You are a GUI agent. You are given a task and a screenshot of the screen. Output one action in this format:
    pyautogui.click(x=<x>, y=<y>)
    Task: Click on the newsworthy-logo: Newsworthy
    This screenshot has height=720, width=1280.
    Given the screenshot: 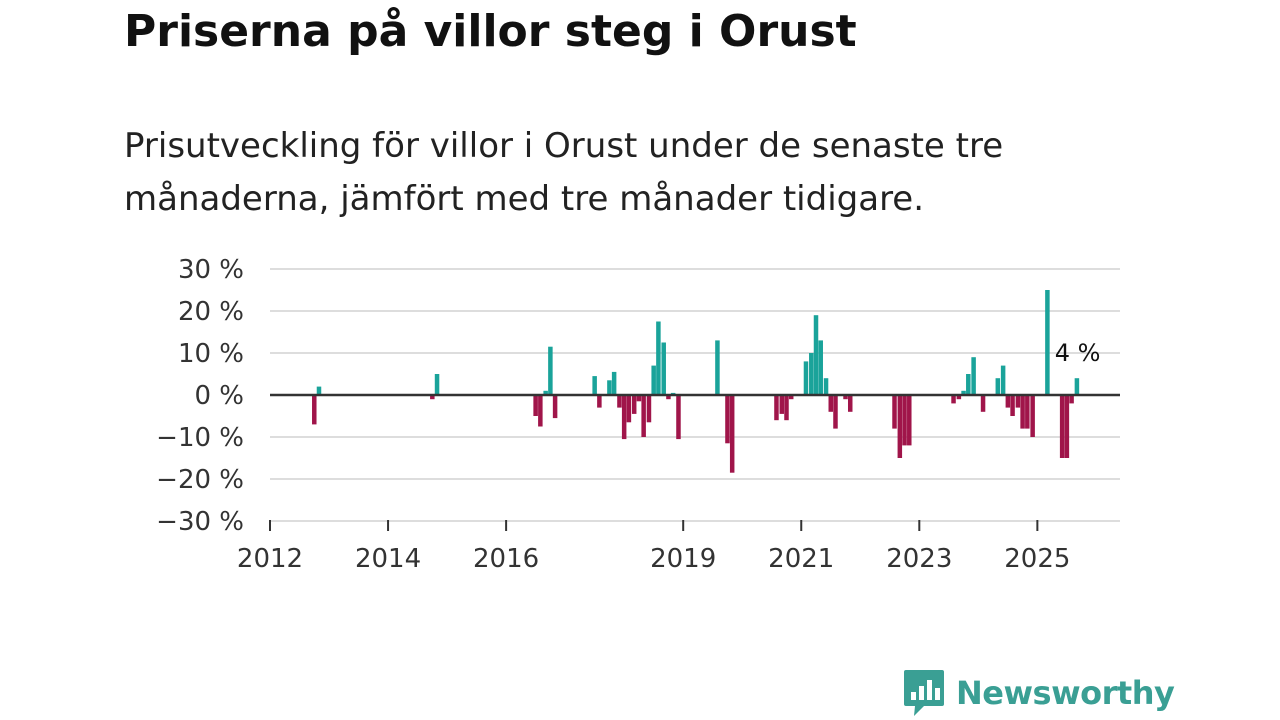 What is the action you would take?
    pyautogui.click(x=1038, y=693)
    